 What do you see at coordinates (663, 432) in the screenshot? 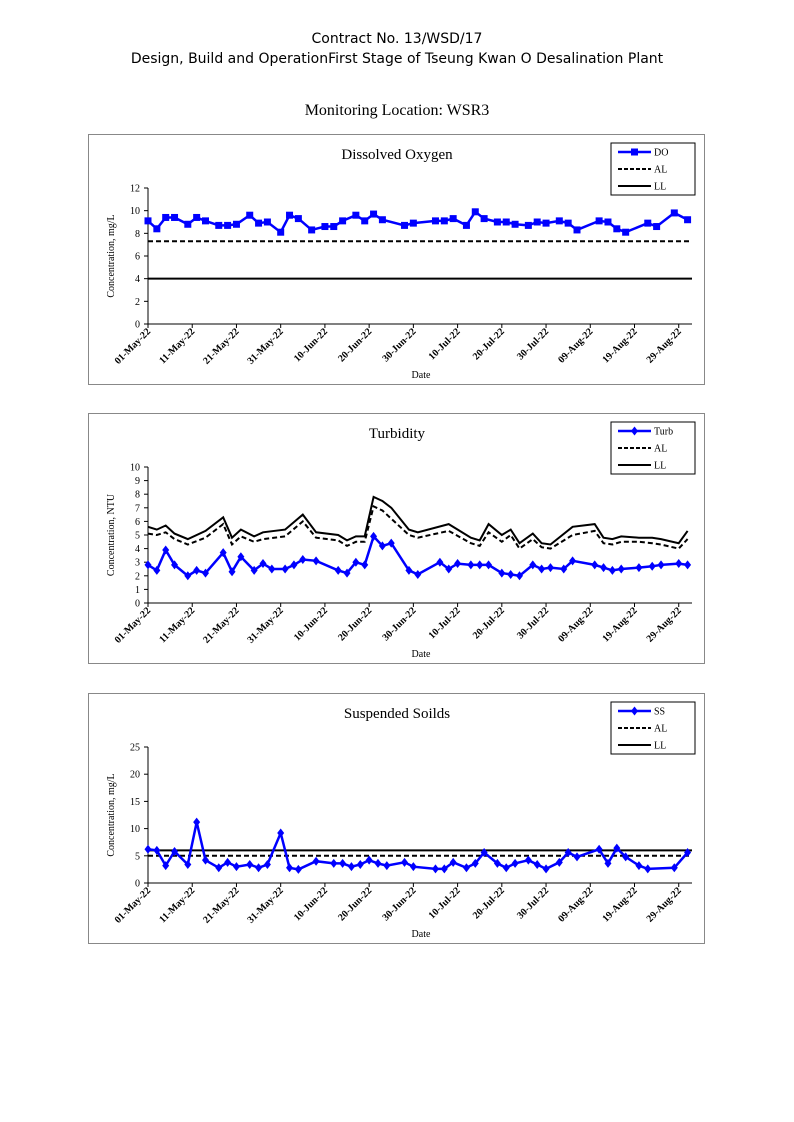
I see `legend-label-turb: Turb` at bounding box center [663, 432].